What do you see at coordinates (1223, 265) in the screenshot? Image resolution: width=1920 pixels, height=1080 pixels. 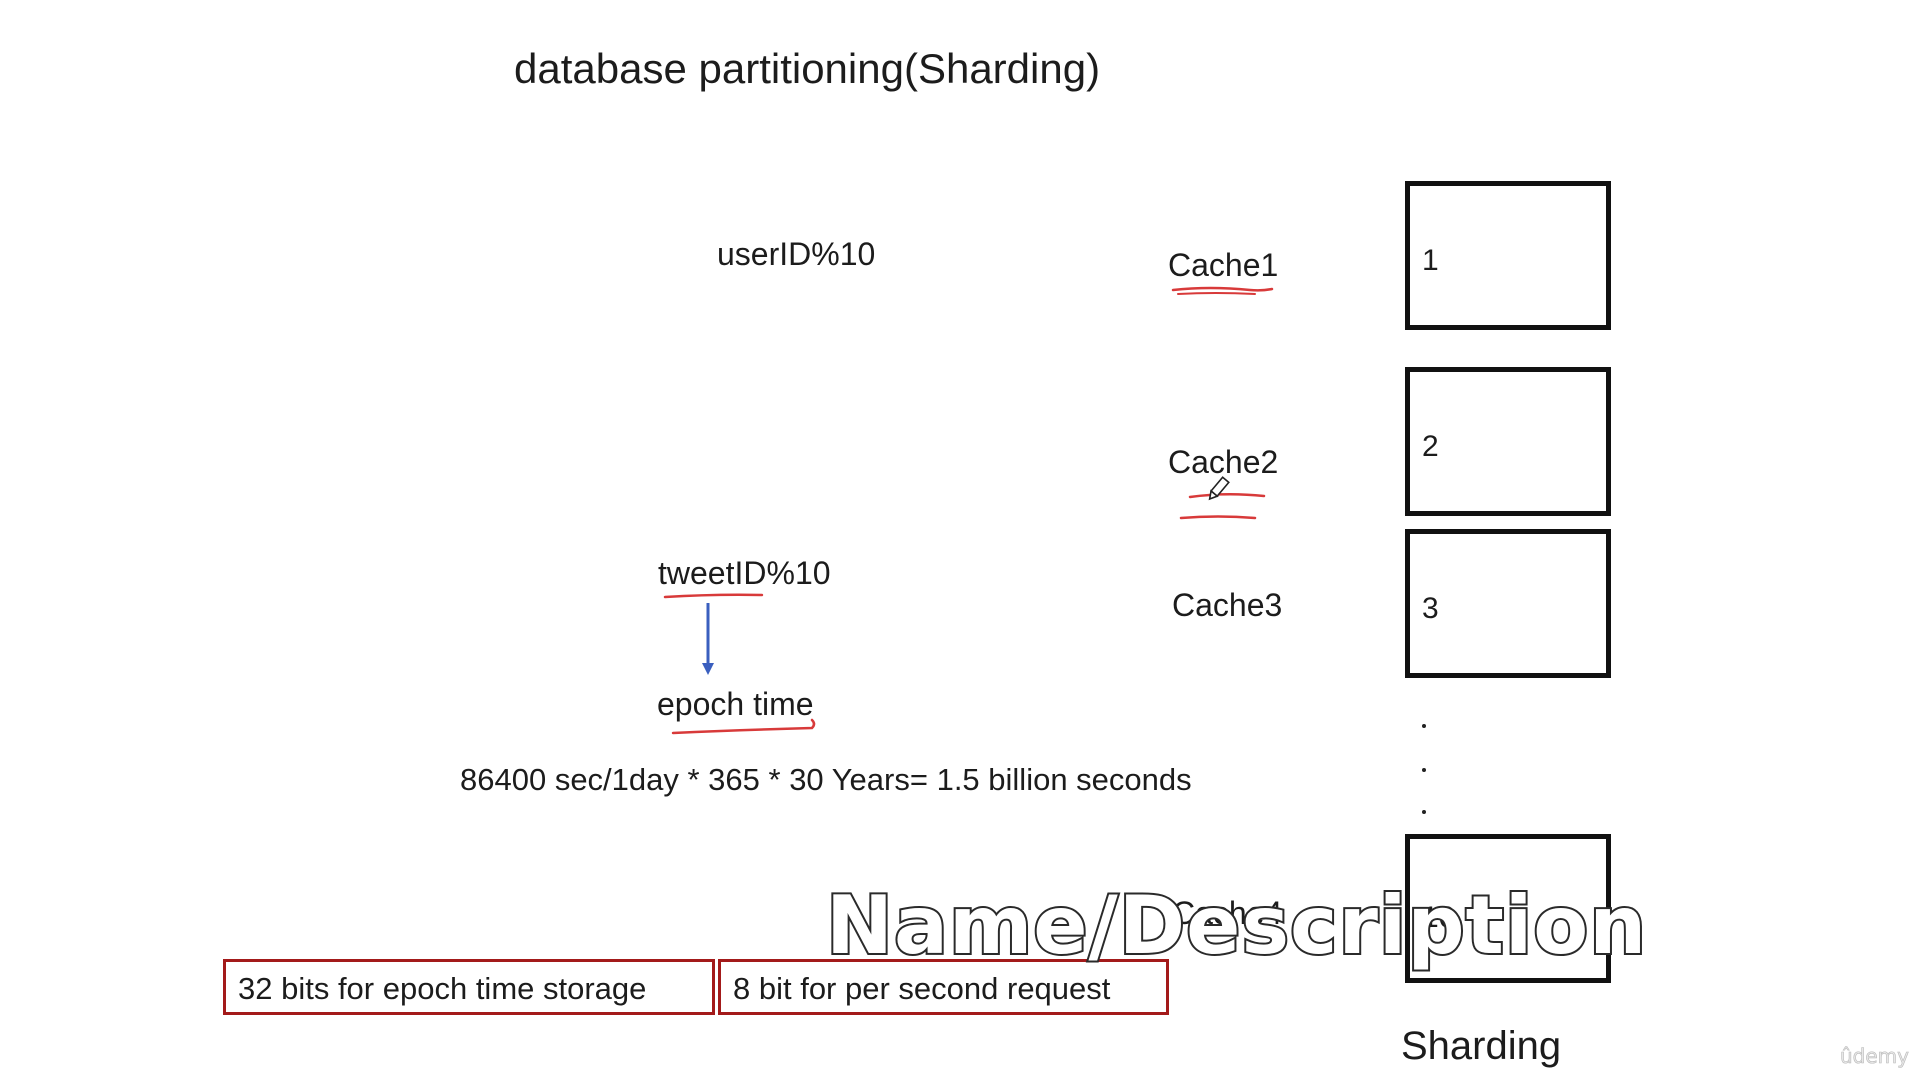 I see `cache-label-1: Cache1` at bounding box center [1223, 265].